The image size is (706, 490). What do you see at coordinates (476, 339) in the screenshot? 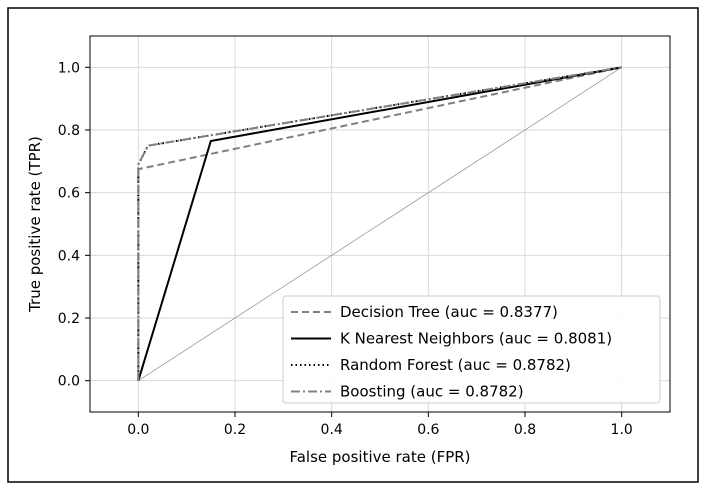
I see `legend-label-2: K Nearest Neighbors (auc = 0.8081)` at bounding box center [476, 339].